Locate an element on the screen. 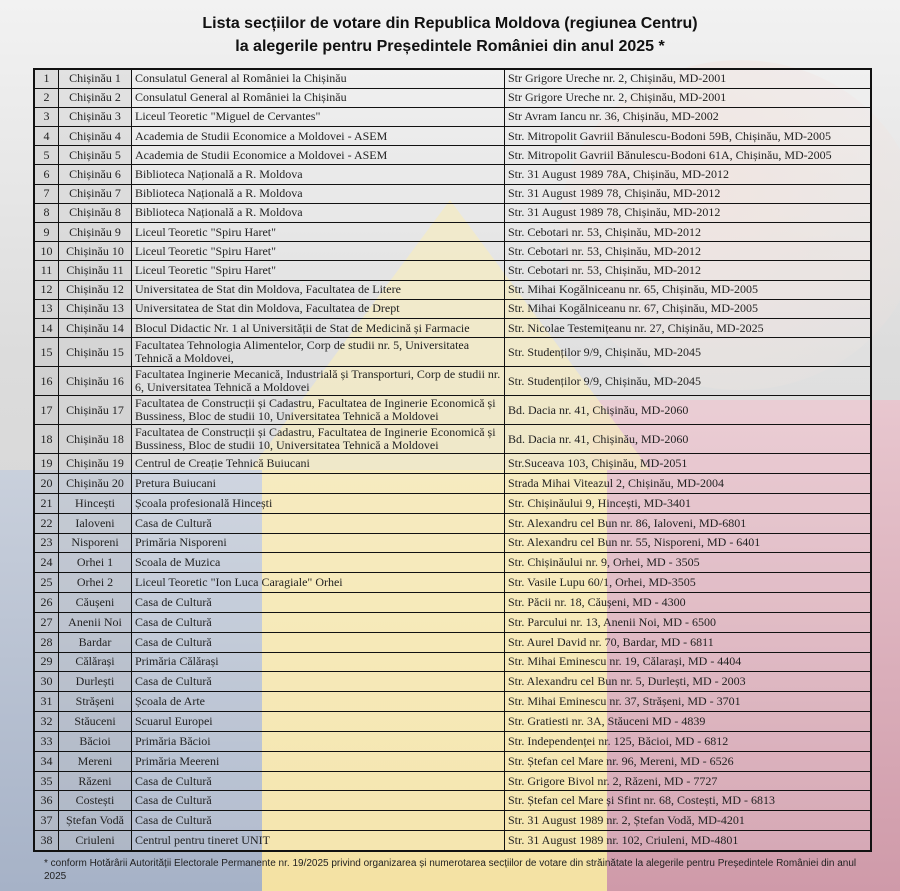 Image resolution: width=900 pixels, height=891 pixels. station-number: 23 is located at coordinates (46, 543).